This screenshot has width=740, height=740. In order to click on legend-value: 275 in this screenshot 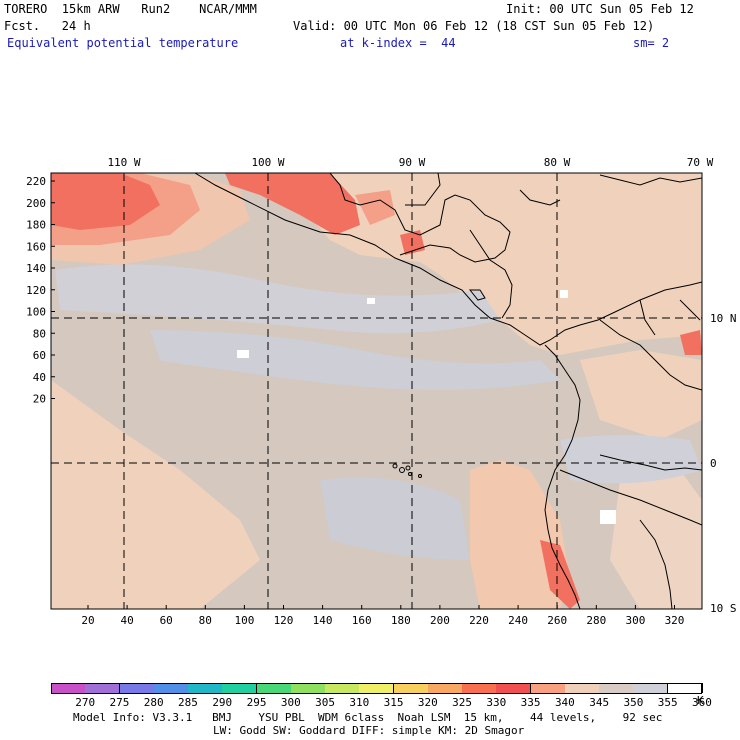, I will do `click(119, 702)`.